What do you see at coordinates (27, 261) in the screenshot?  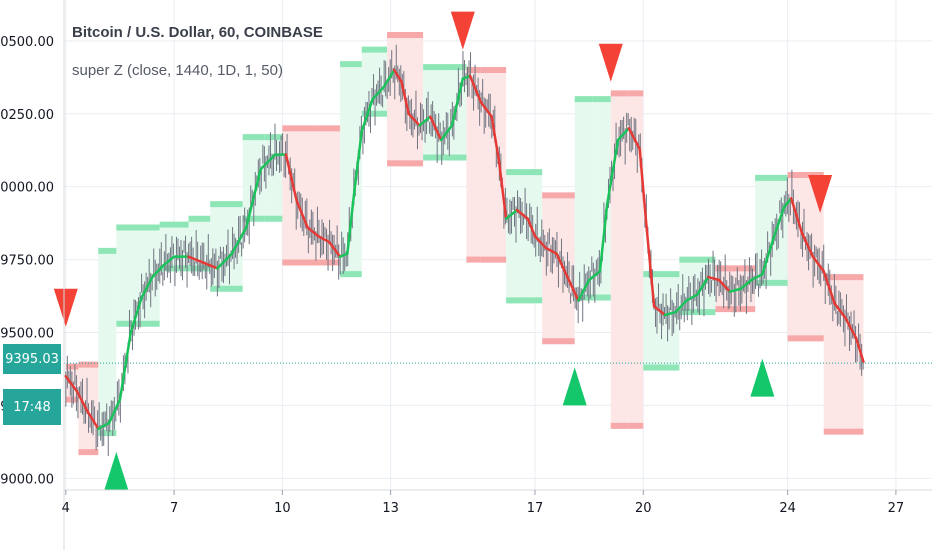 I see `y-tick-label: 9750.00` at bounding box center [27, 261].